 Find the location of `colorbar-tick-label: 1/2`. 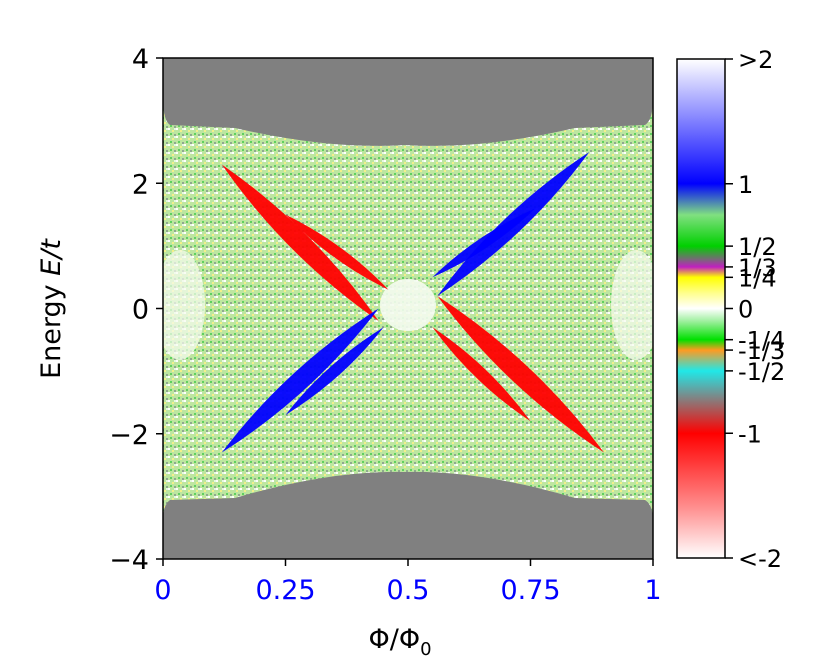

colorbar-tick-label: 1/2 is located at coordinates (757, 247).